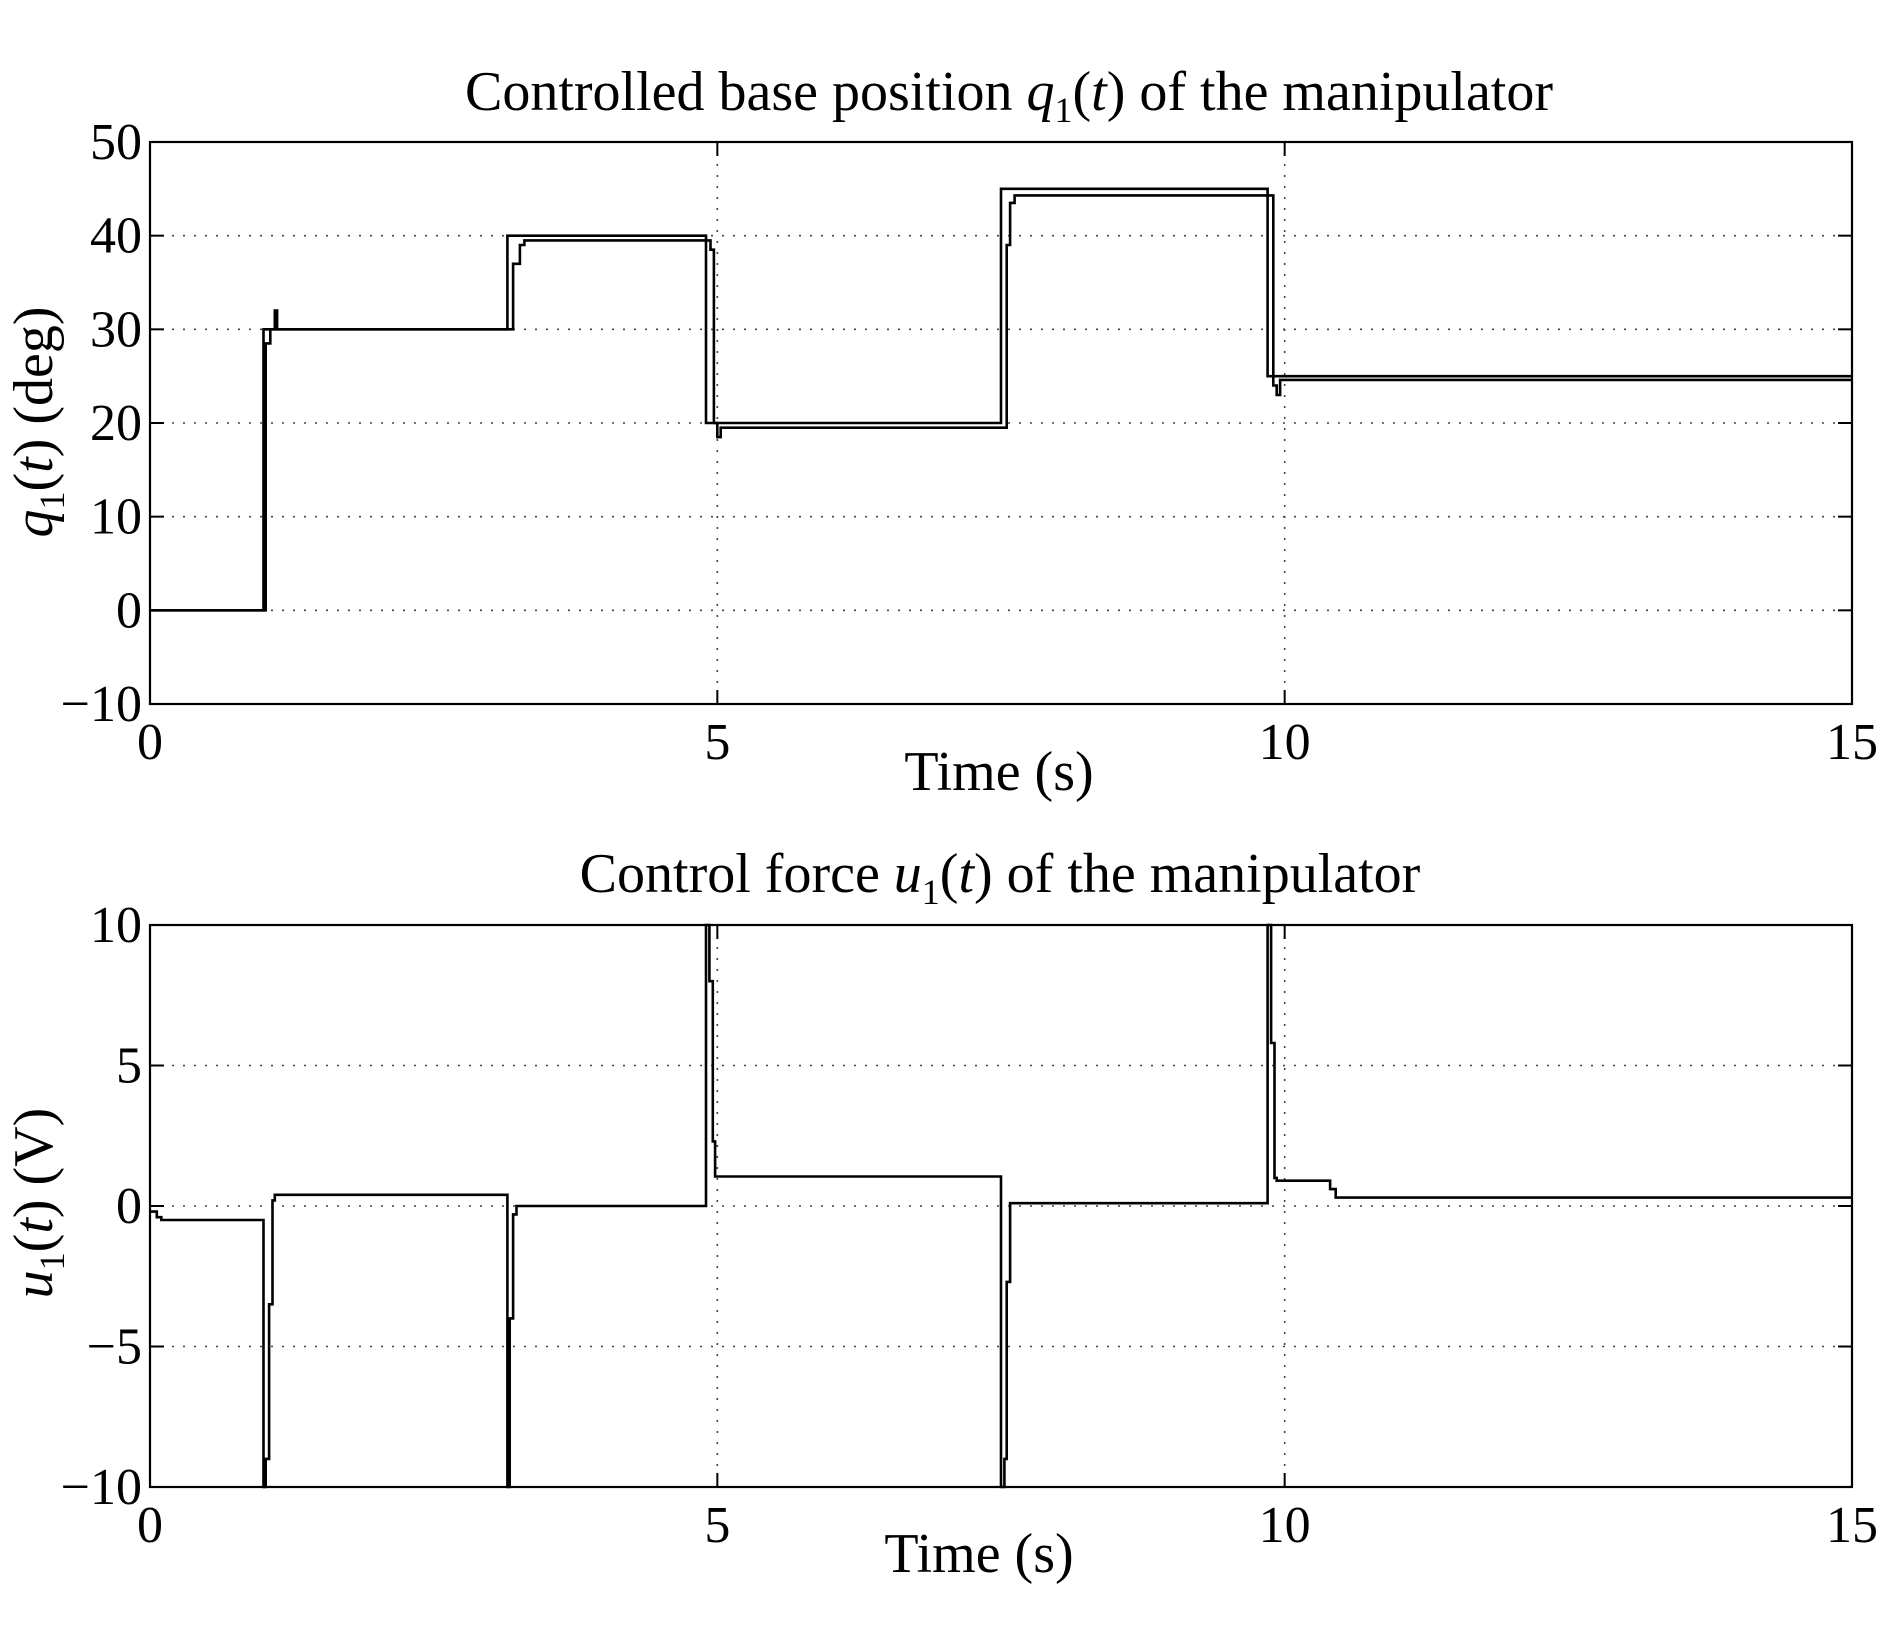 This screenshot has height=1652, width=1887. I want to click on y-tick-label: 40, so click(116, 236).